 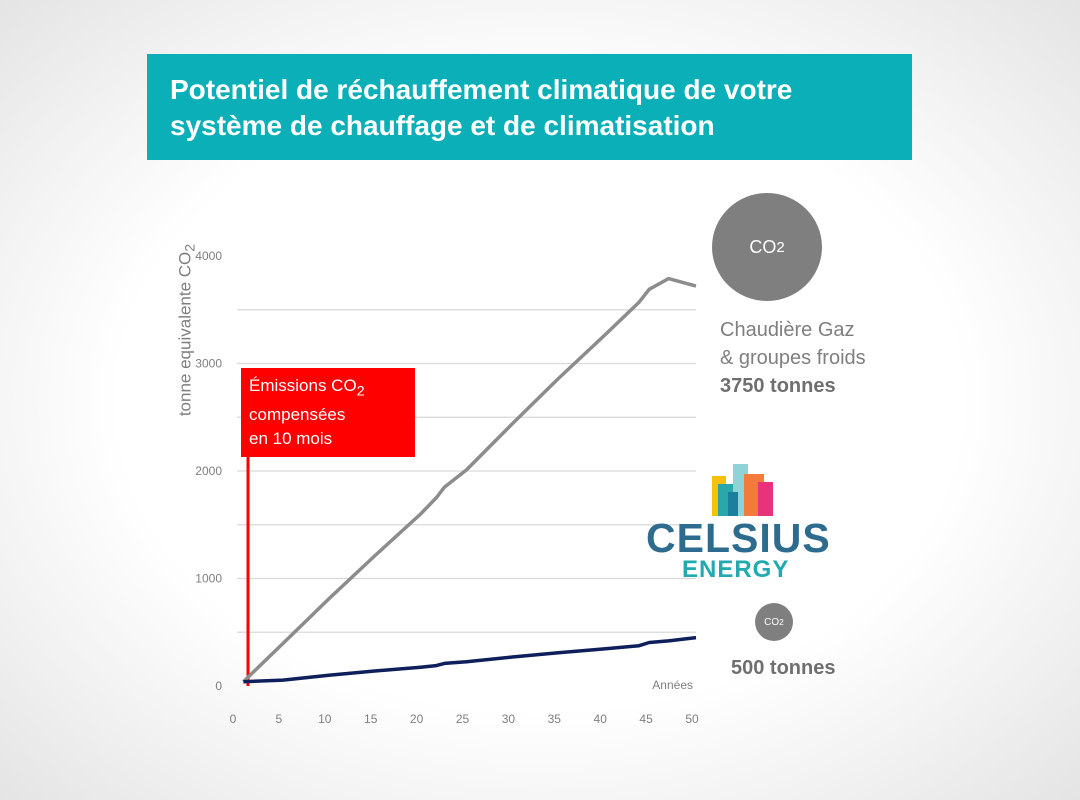 What do you see at coordinates (555, 719) in the screenshot?
I see `x-tick-label: 35` at bounding box center [555, 719].